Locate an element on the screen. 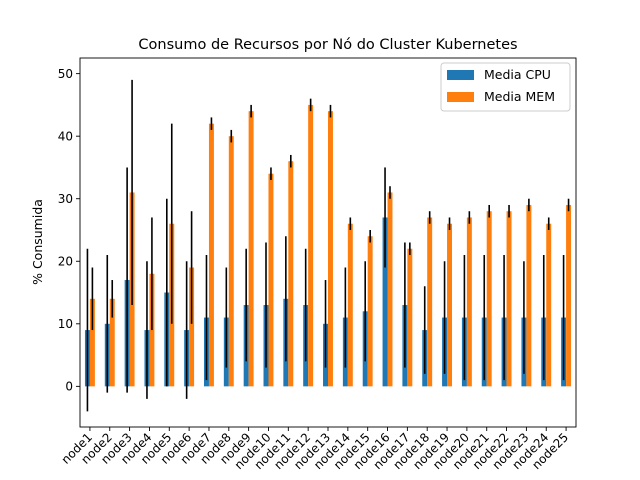 The image size is (640, 480). y-tick-label: 30 is located at coordinates (65, 199).